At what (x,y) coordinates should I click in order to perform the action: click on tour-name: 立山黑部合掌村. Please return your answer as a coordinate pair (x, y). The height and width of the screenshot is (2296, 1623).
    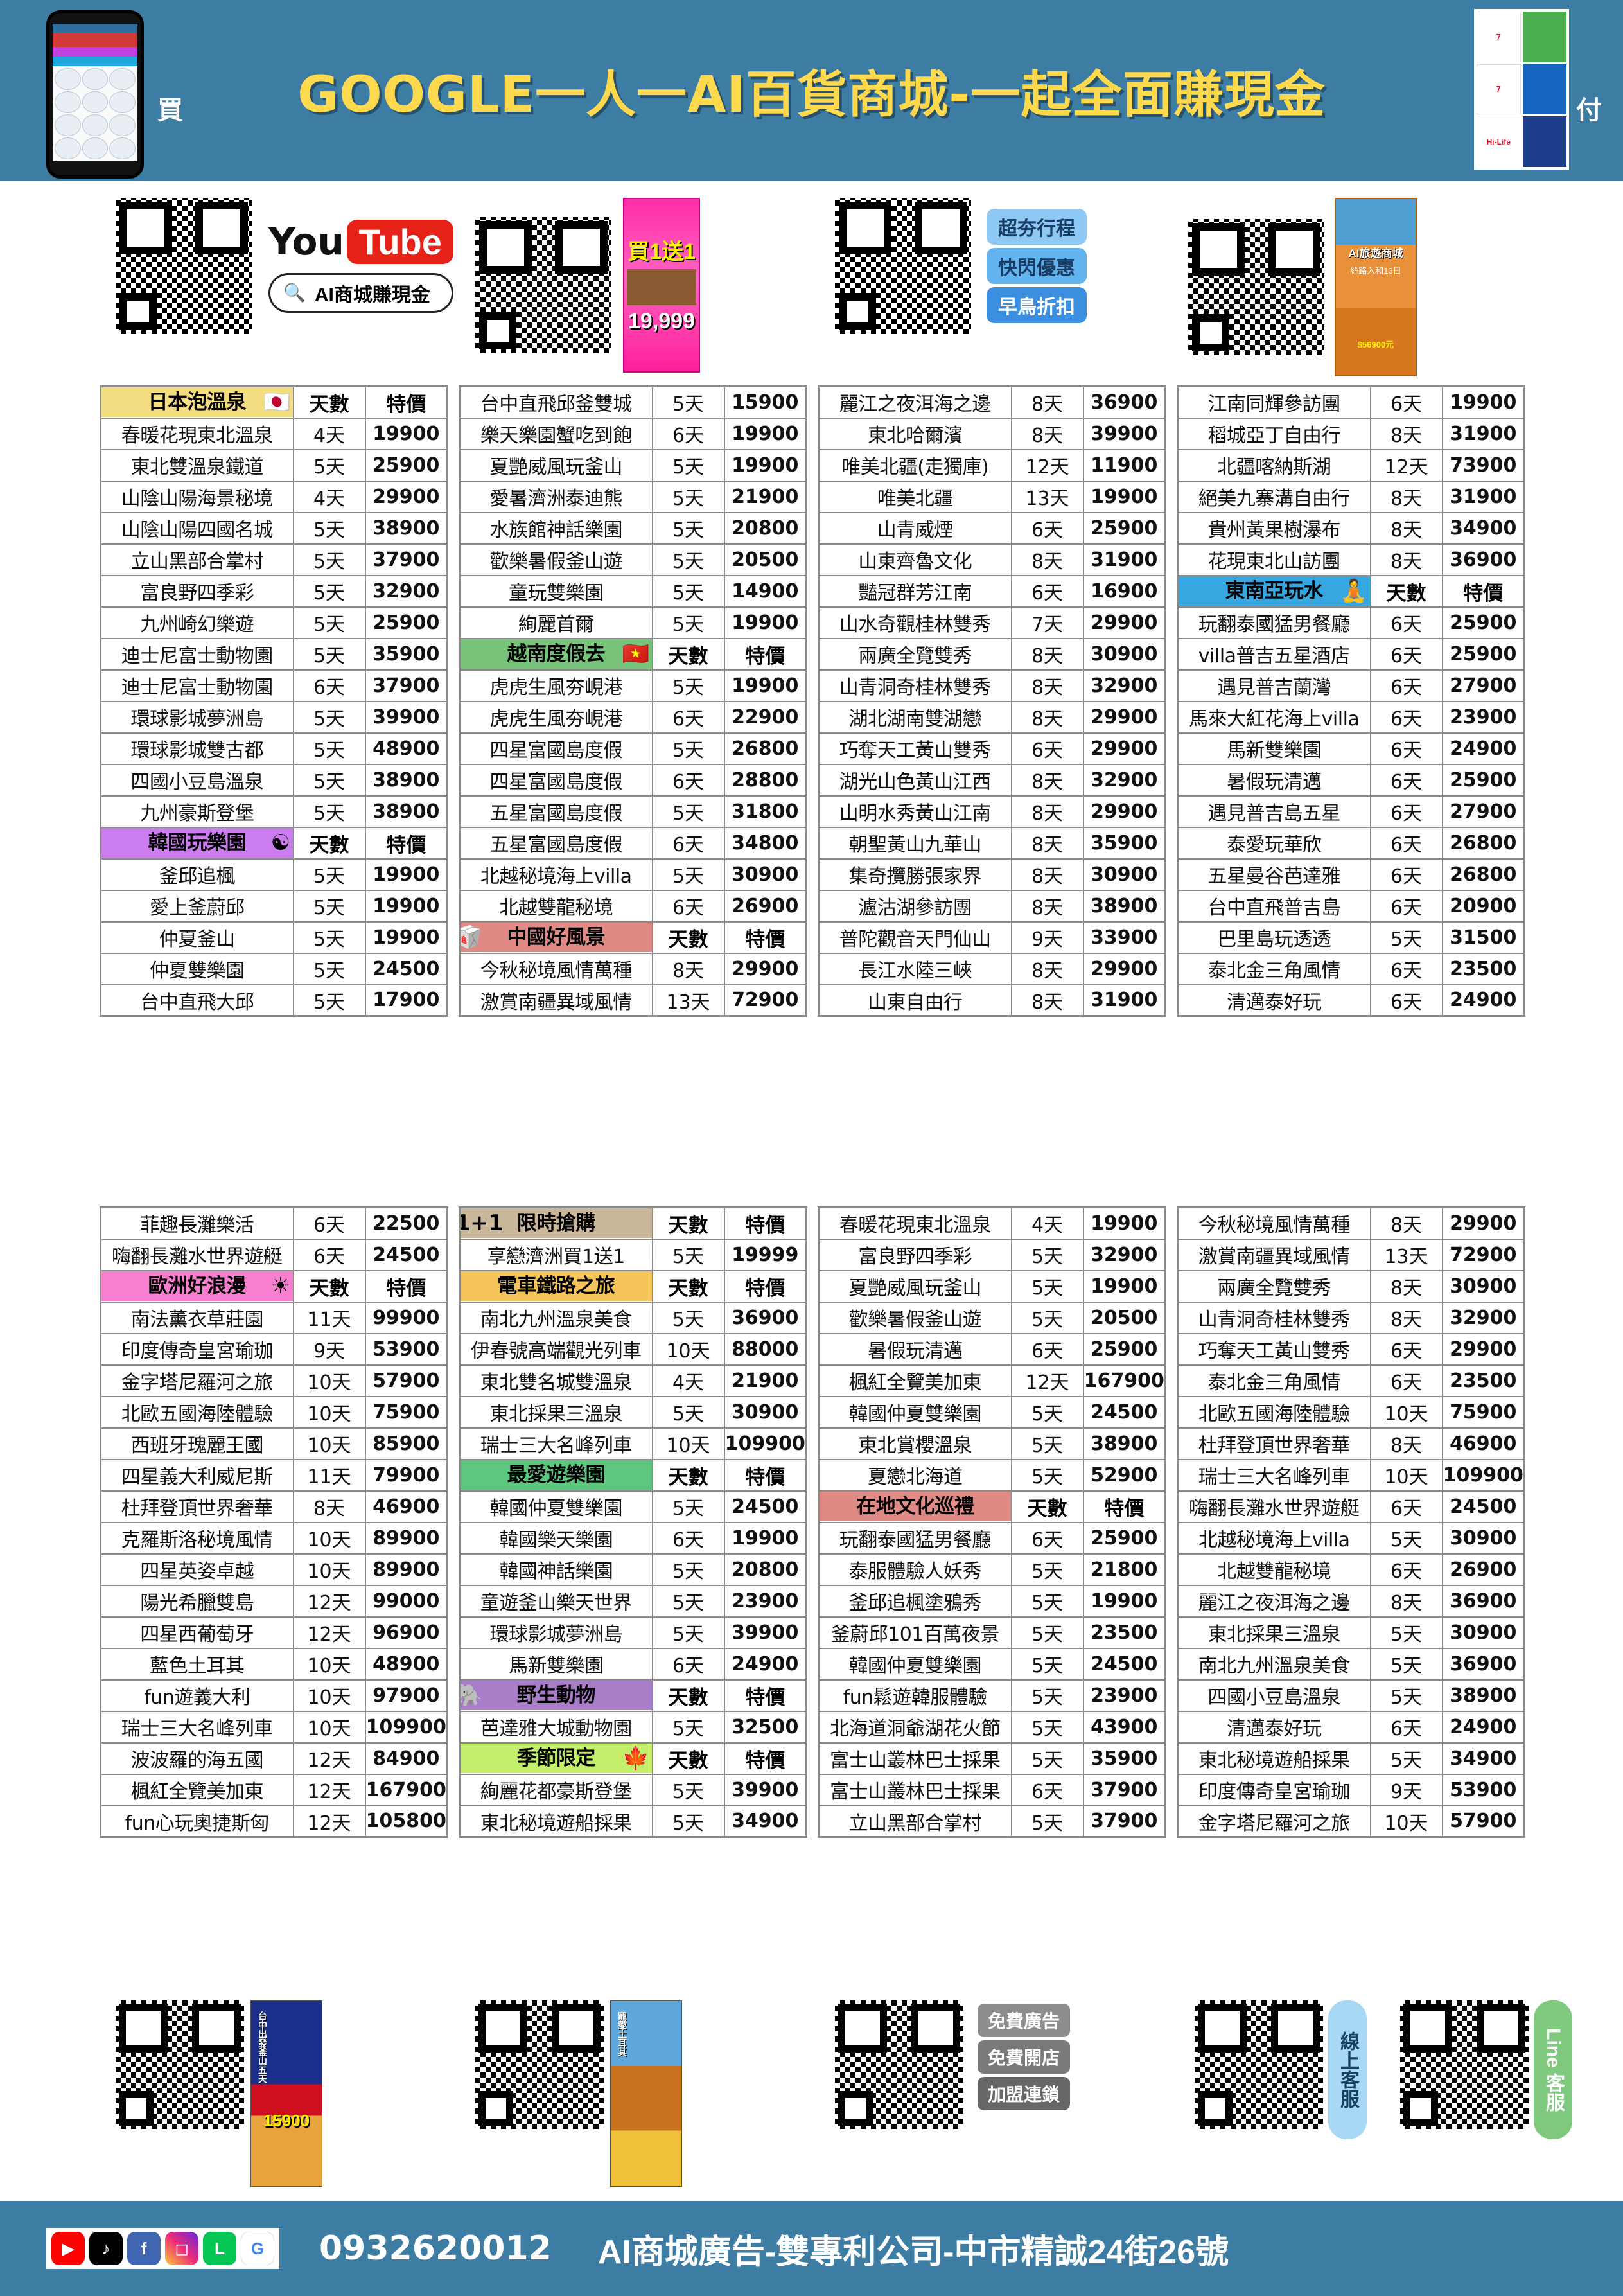
    Looking at the image, I should click on (915, 1821).